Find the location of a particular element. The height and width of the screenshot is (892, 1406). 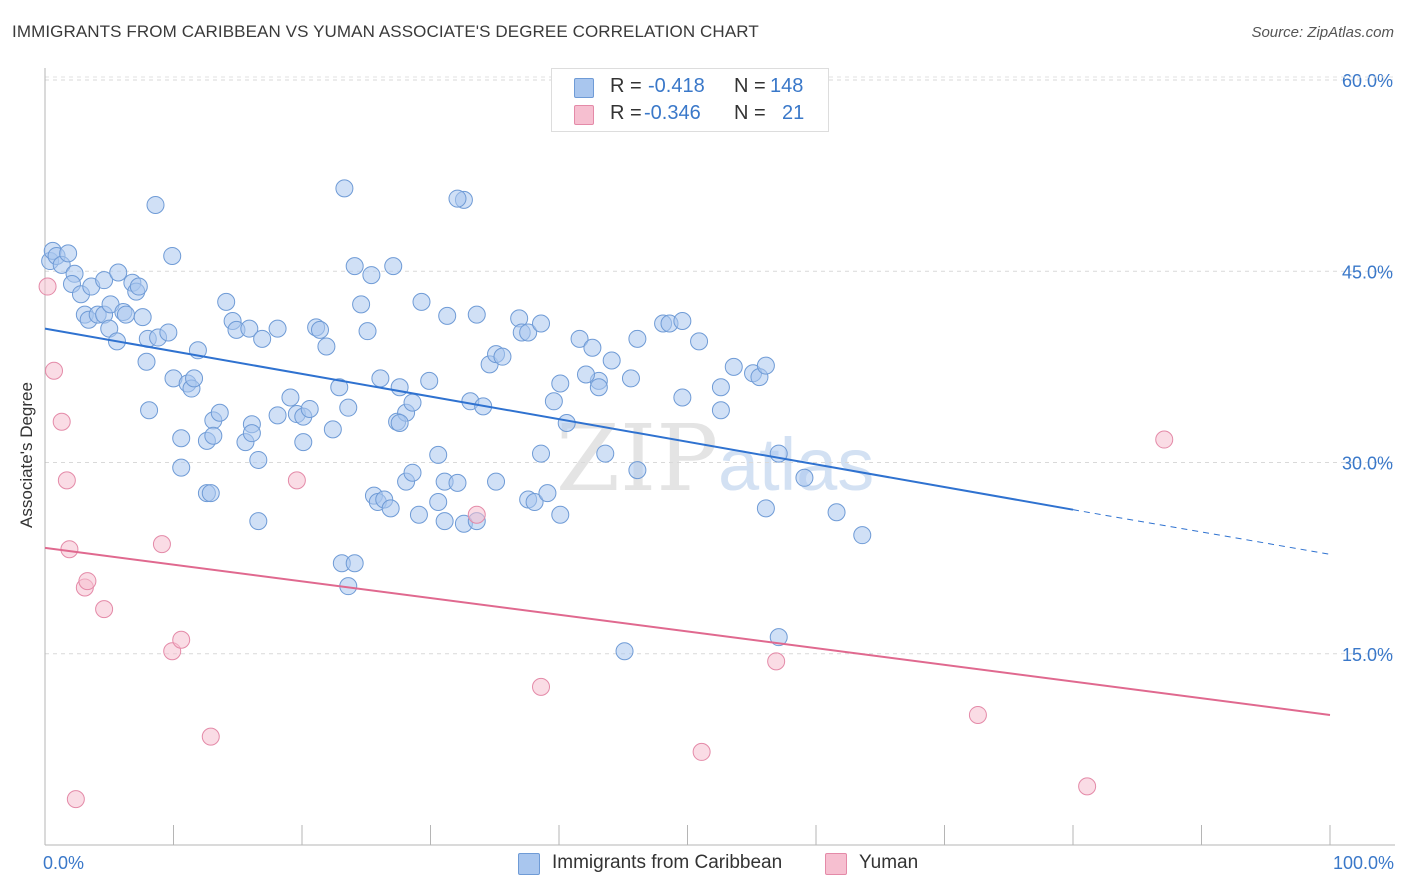

legend-r-value: -0.418 is located at coordinates (676, 86).